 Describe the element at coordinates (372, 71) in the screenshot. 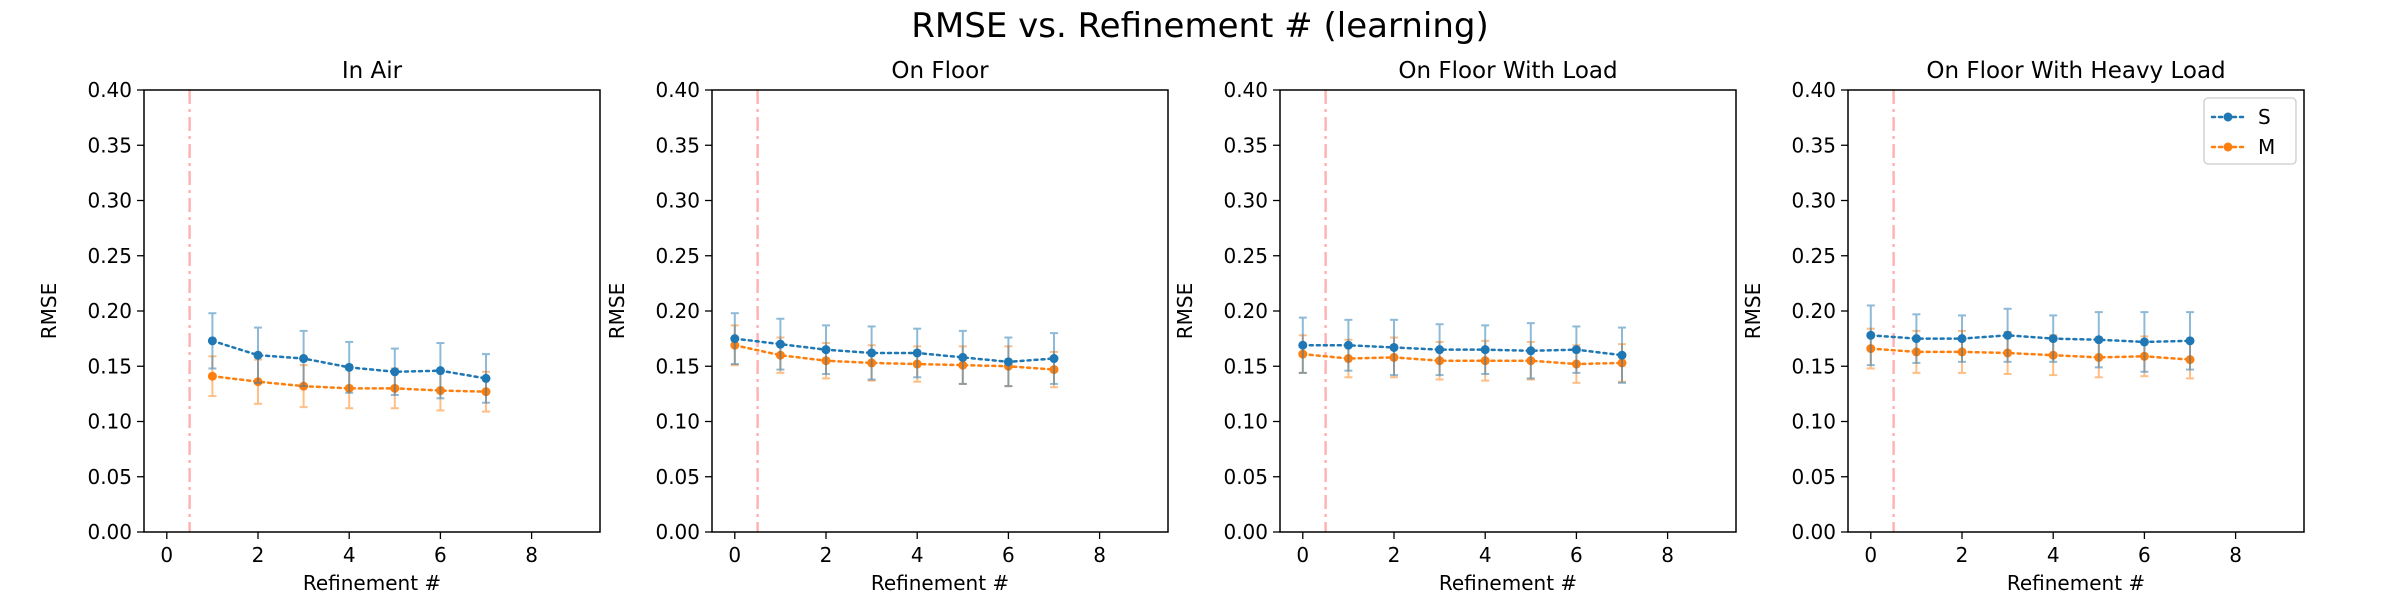

I see `chart-title: In Air` at that location.